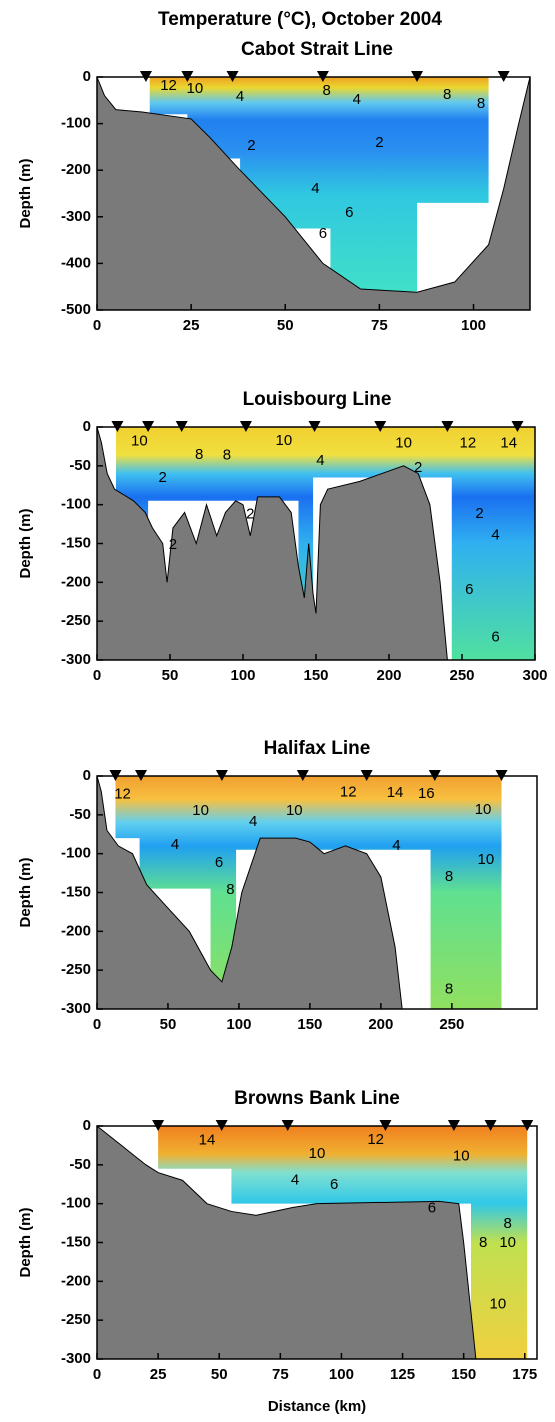 The height and width of the screenshot is (1422, 555). I want to click on contour-label: 14, so click(395, 792).